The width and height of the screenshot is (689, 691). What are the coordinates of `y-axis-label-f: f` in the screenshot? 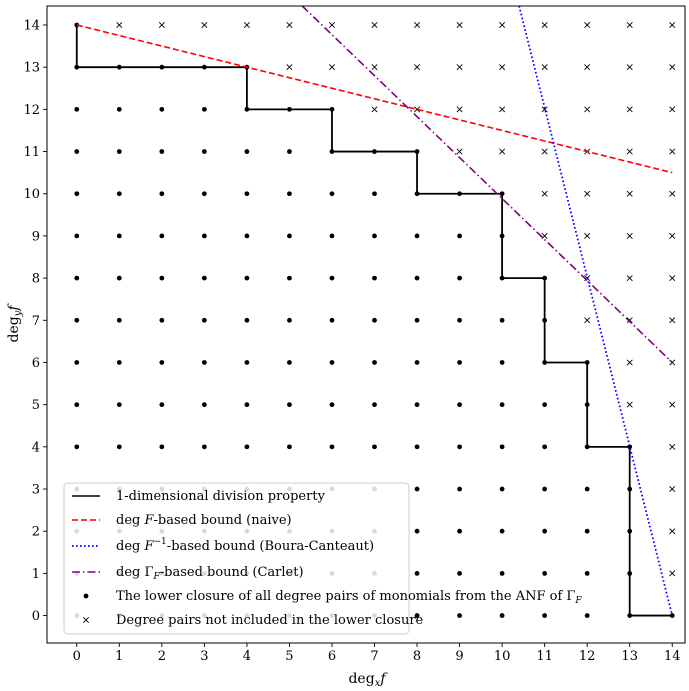 It's located at (14, 307).